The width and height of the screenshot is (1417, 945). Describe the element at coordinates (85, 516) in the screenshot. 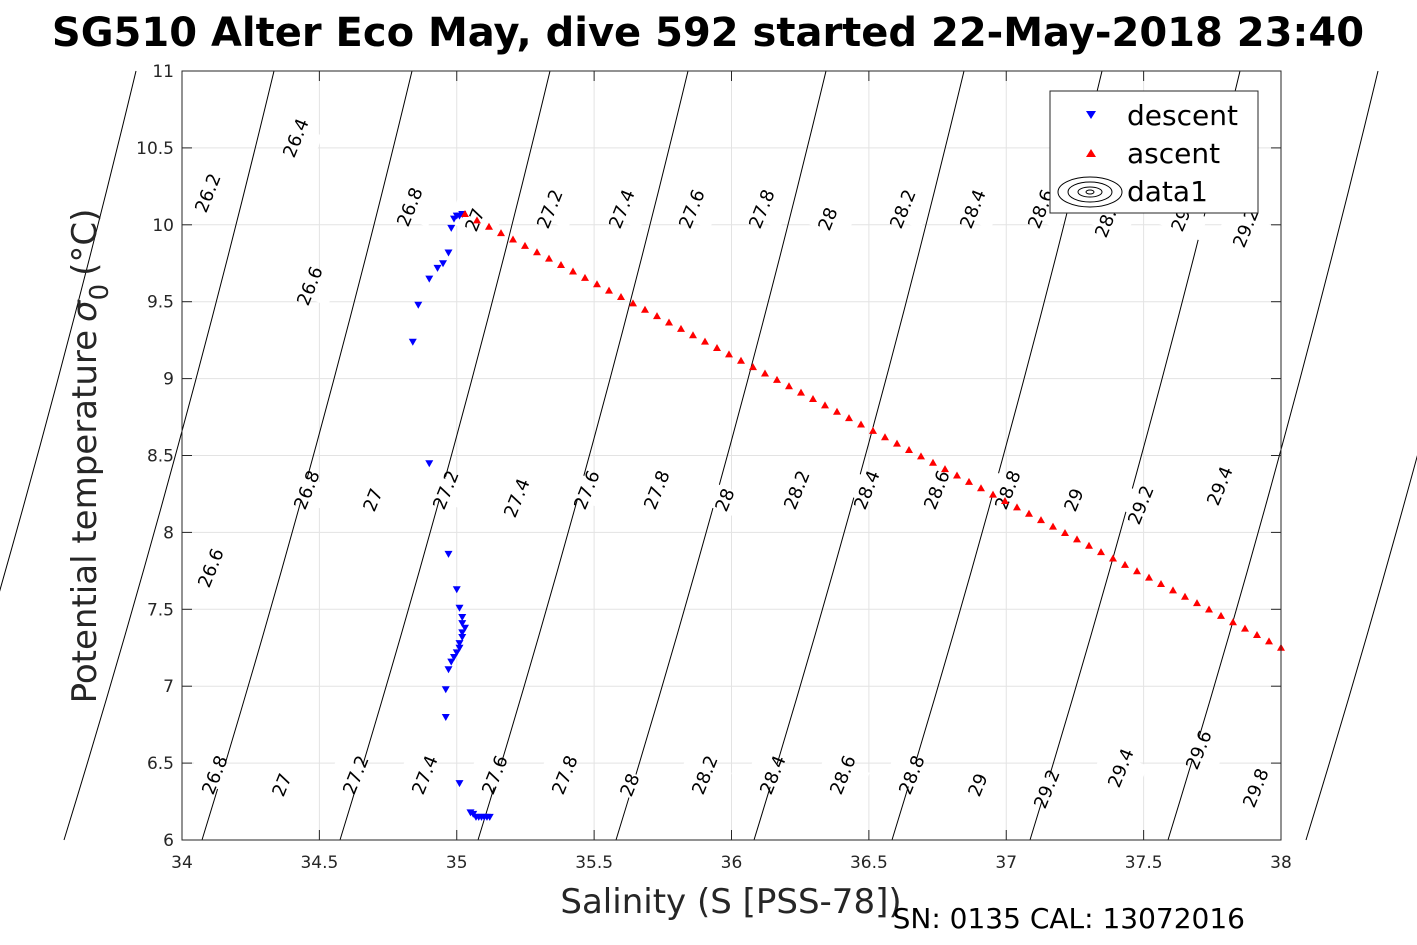

I see `y-axis-title-main: Potential temperature` at that location.